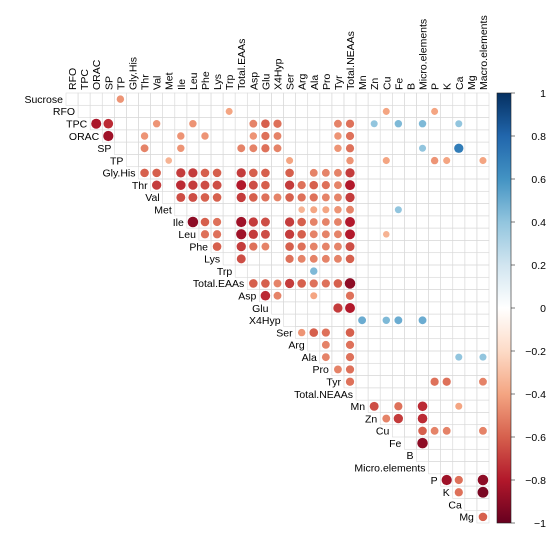 The height and width of the screenshot is (539, 550). I want to click on corr-circle-ala-macro-elements, so click(483, 357).